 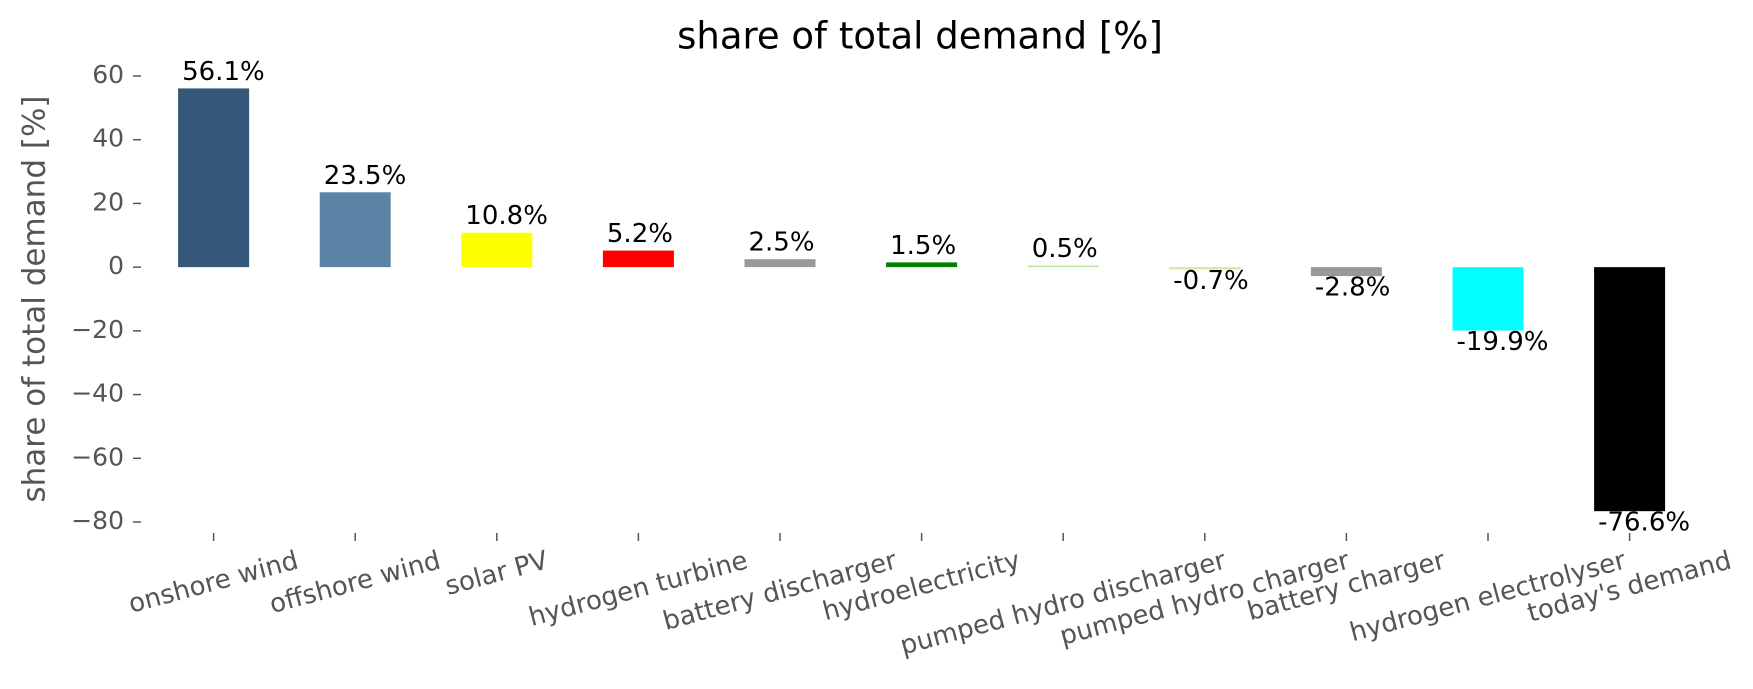 What do you see at coordinates (223, 72) in the screenshot?
I see `value-label: 56.1%` at bounding box center [223, 72].